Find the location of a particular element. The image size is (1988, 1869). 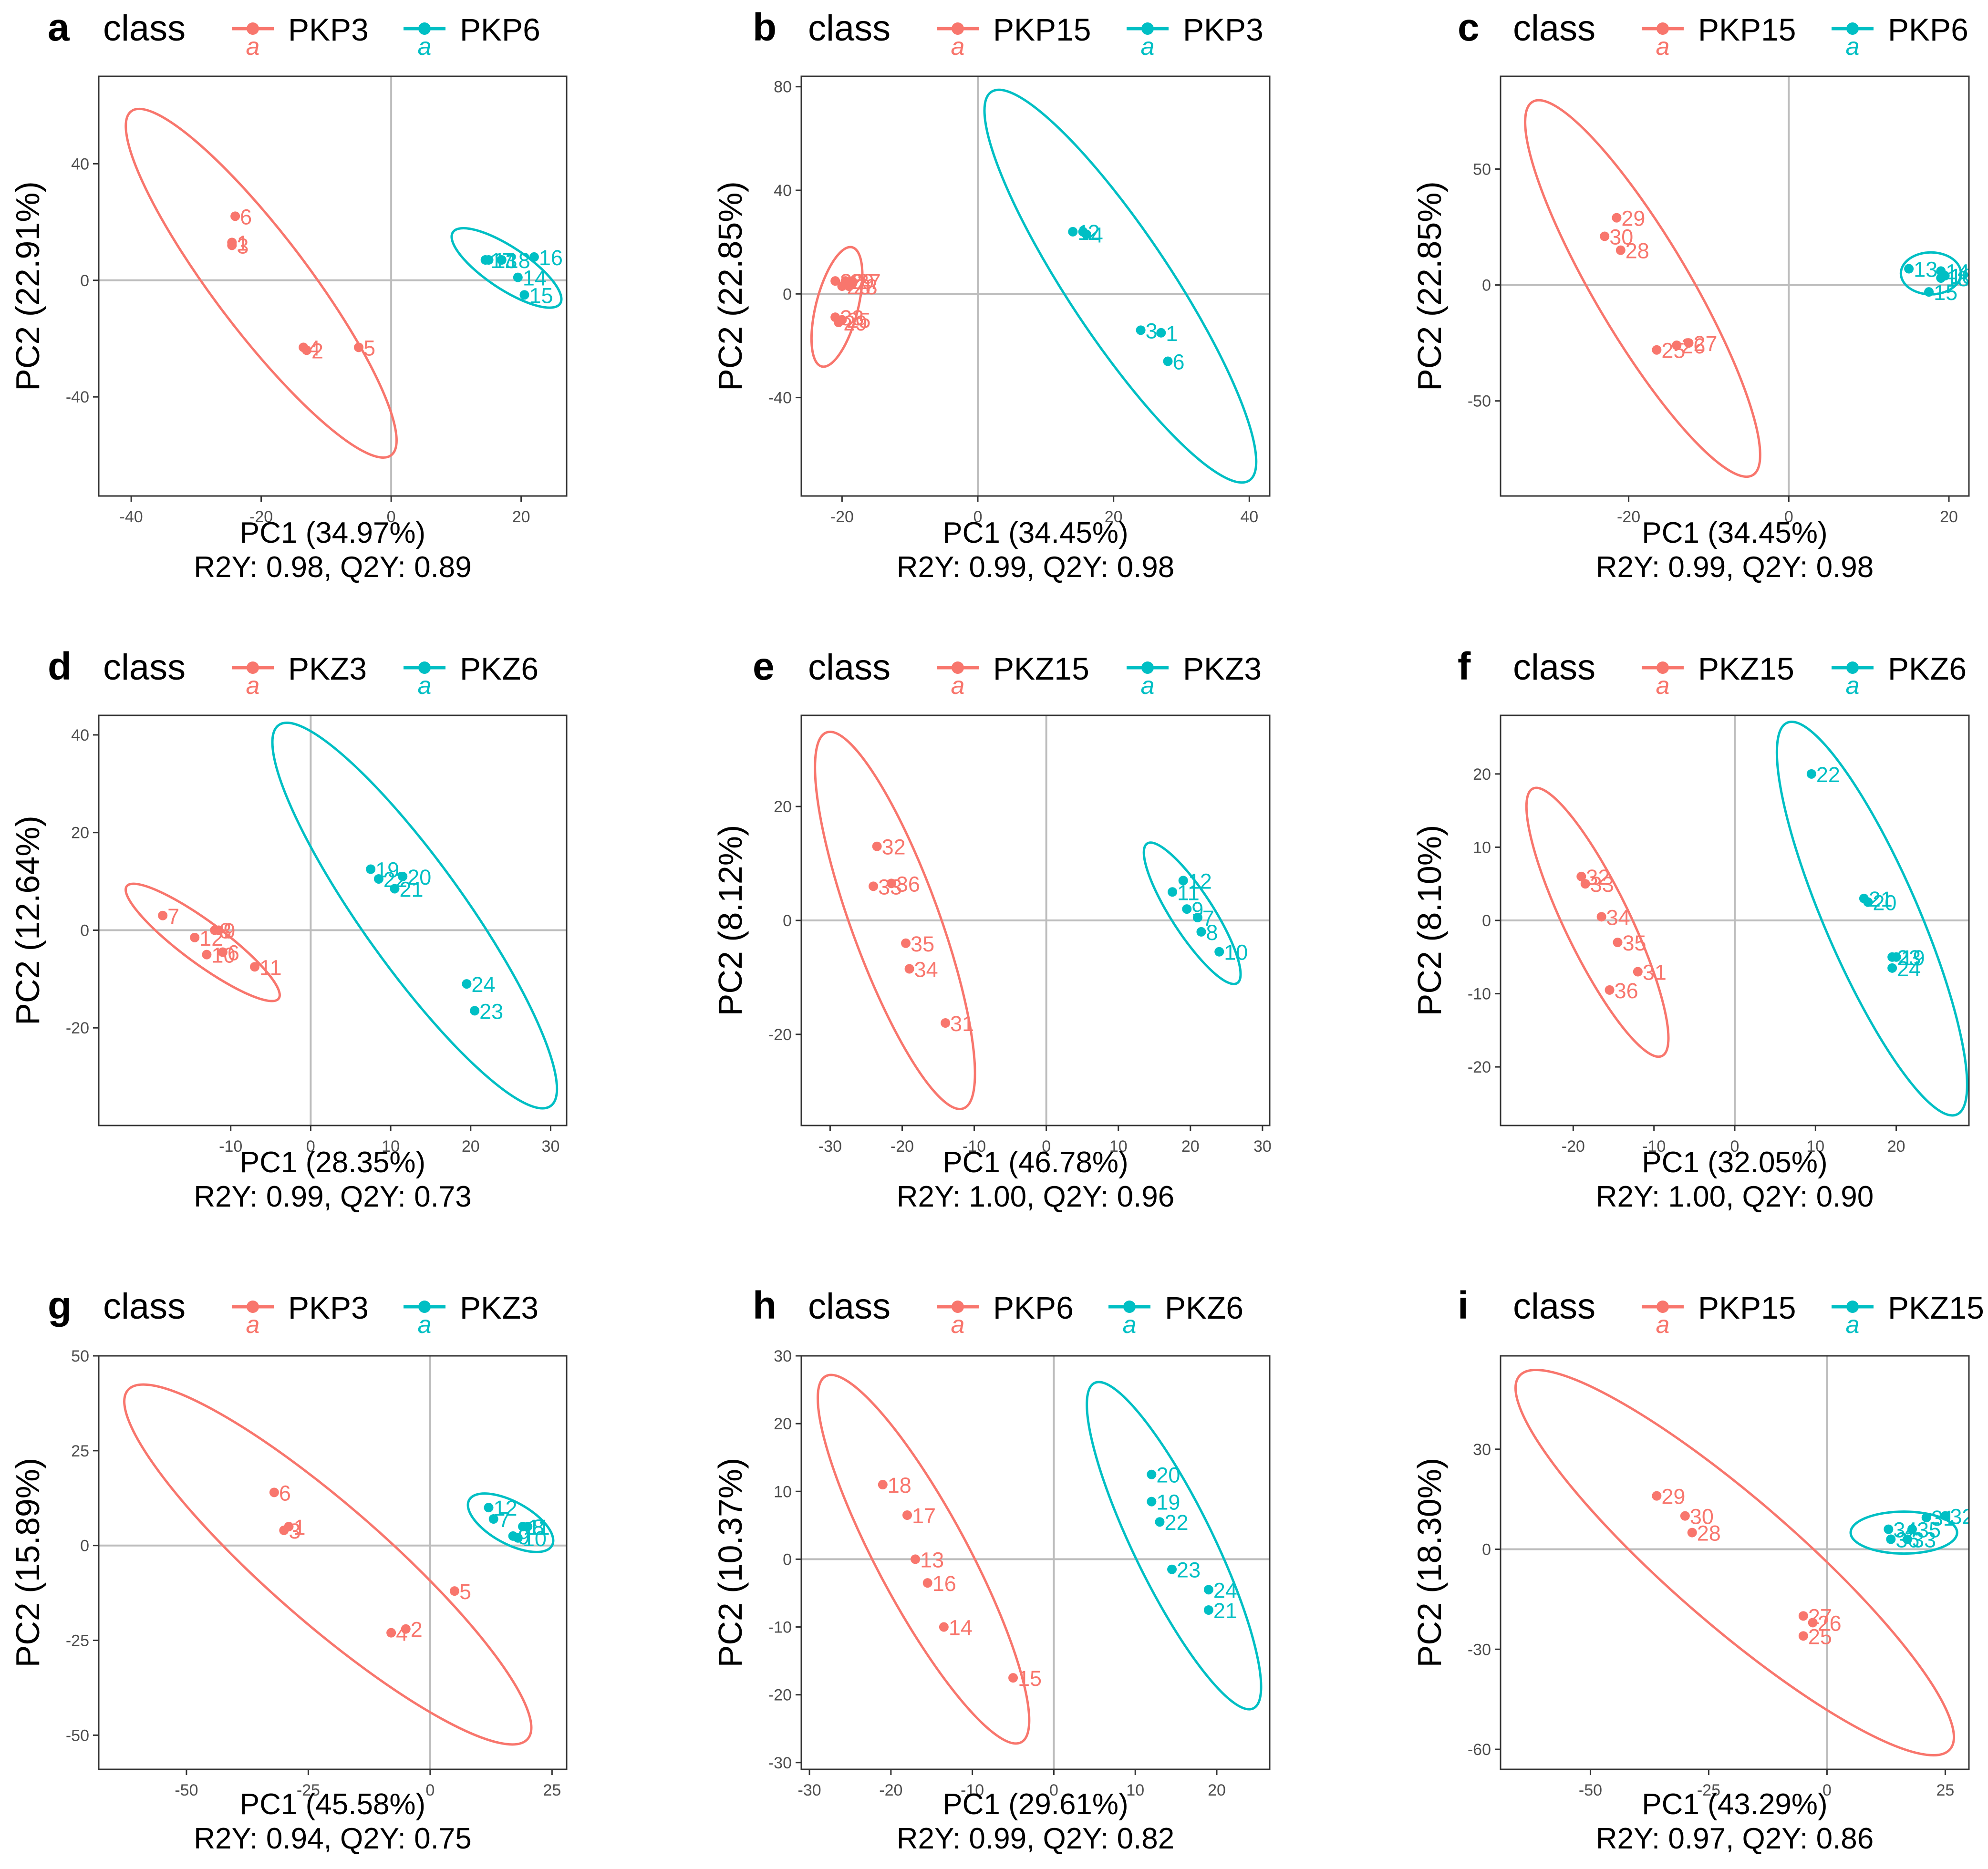

ellipse-PKP15 is located at coordinates (1735, 1563).